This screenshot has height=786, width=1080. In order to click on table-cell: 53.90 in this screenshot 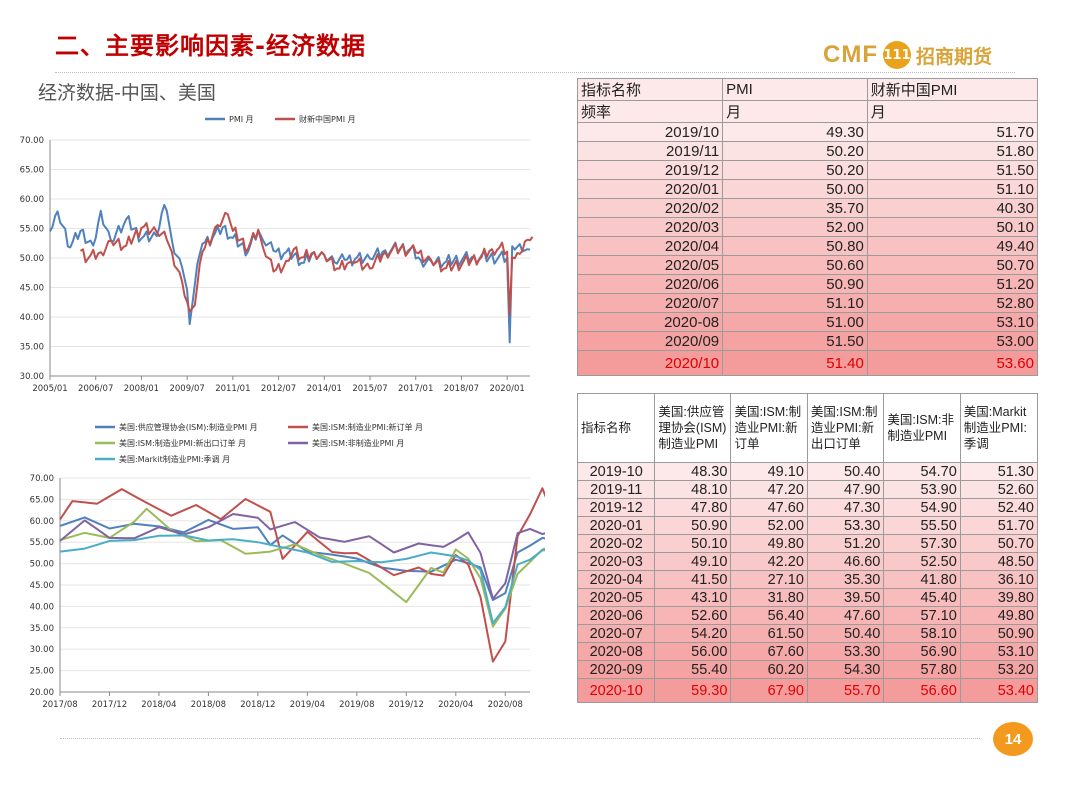, I will do `click(922, 489)`.